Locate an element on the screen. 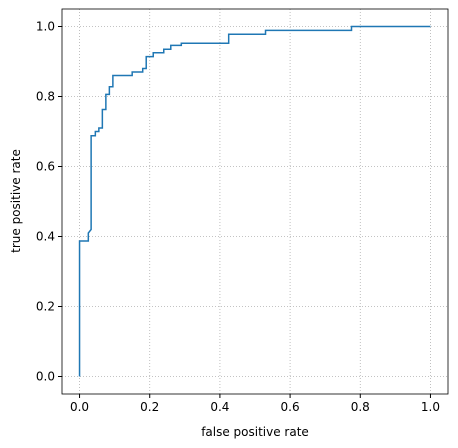 The height and width of the screenshot is (448, 458). x-tick-label: 0.8 is located at coordinates (360, 407).